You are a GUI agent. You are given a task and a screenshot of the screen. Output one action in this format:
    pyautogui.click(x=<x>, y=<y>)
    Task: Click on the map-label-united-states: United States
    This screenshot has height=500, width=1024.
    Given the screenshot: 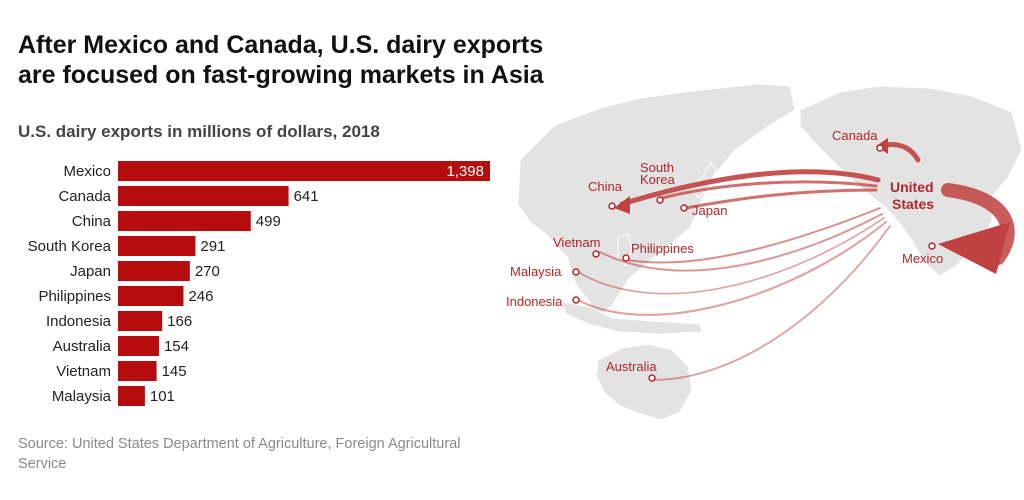 What is the action you would take?
    pyautogui.click(x=913, y=195)
    